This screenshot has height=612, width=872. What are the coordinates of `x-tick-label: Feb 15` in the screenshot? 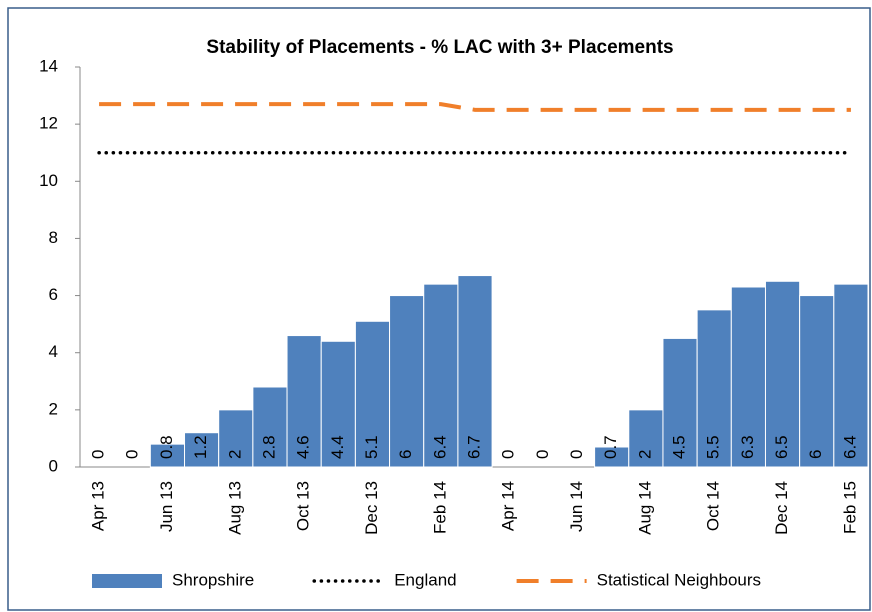 It's located at (849, 507).